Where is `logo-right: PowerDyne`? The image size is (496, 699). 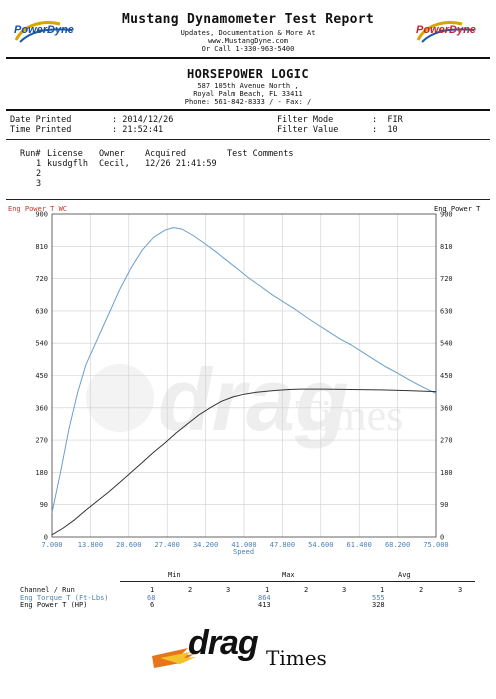
logo-right: PowerDyne is located at coordinates (448, 31).